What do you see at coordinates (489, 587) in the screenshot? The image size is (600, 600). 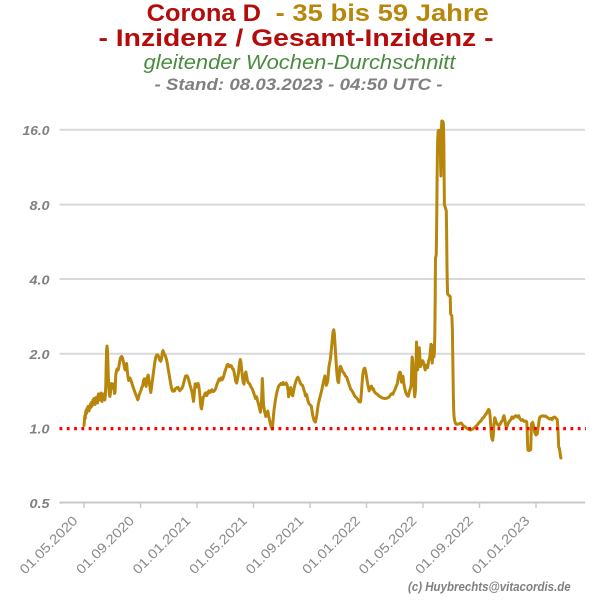 I see `svg-text: (c) Huybrechts@vitacordis.de` at bounding box center [489, 587].